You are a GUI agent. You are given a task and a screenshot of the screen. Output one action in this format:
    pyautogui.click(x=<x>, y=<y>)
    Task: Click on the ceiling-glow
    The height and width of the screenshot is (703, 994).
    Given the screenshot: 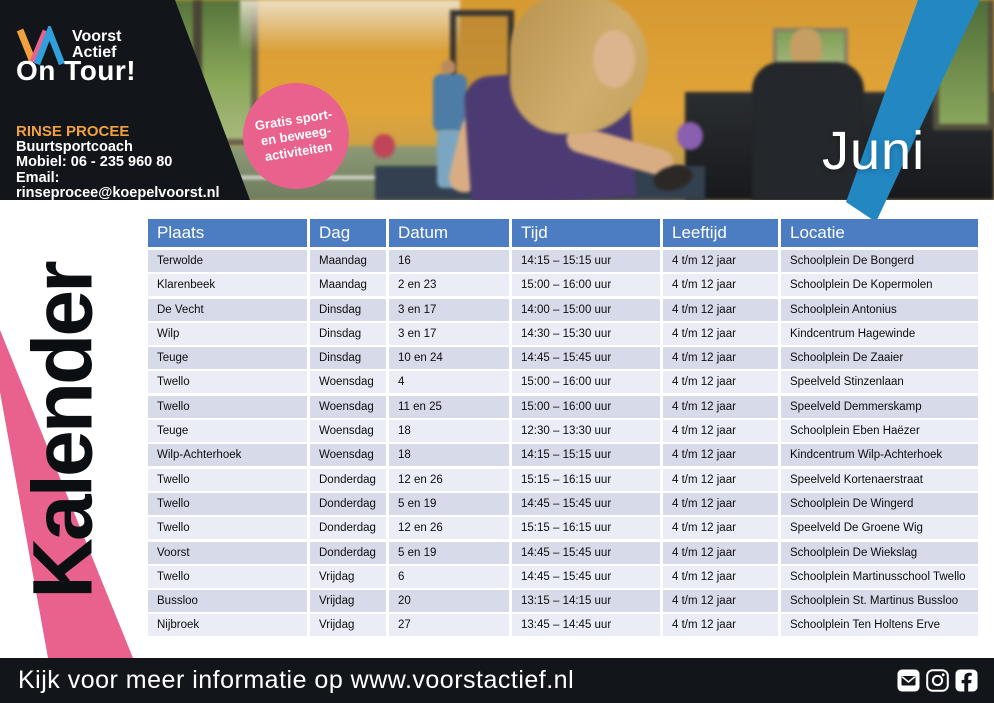 What is the action you would take?
    pyautogui.click(x=350, y=26)
    